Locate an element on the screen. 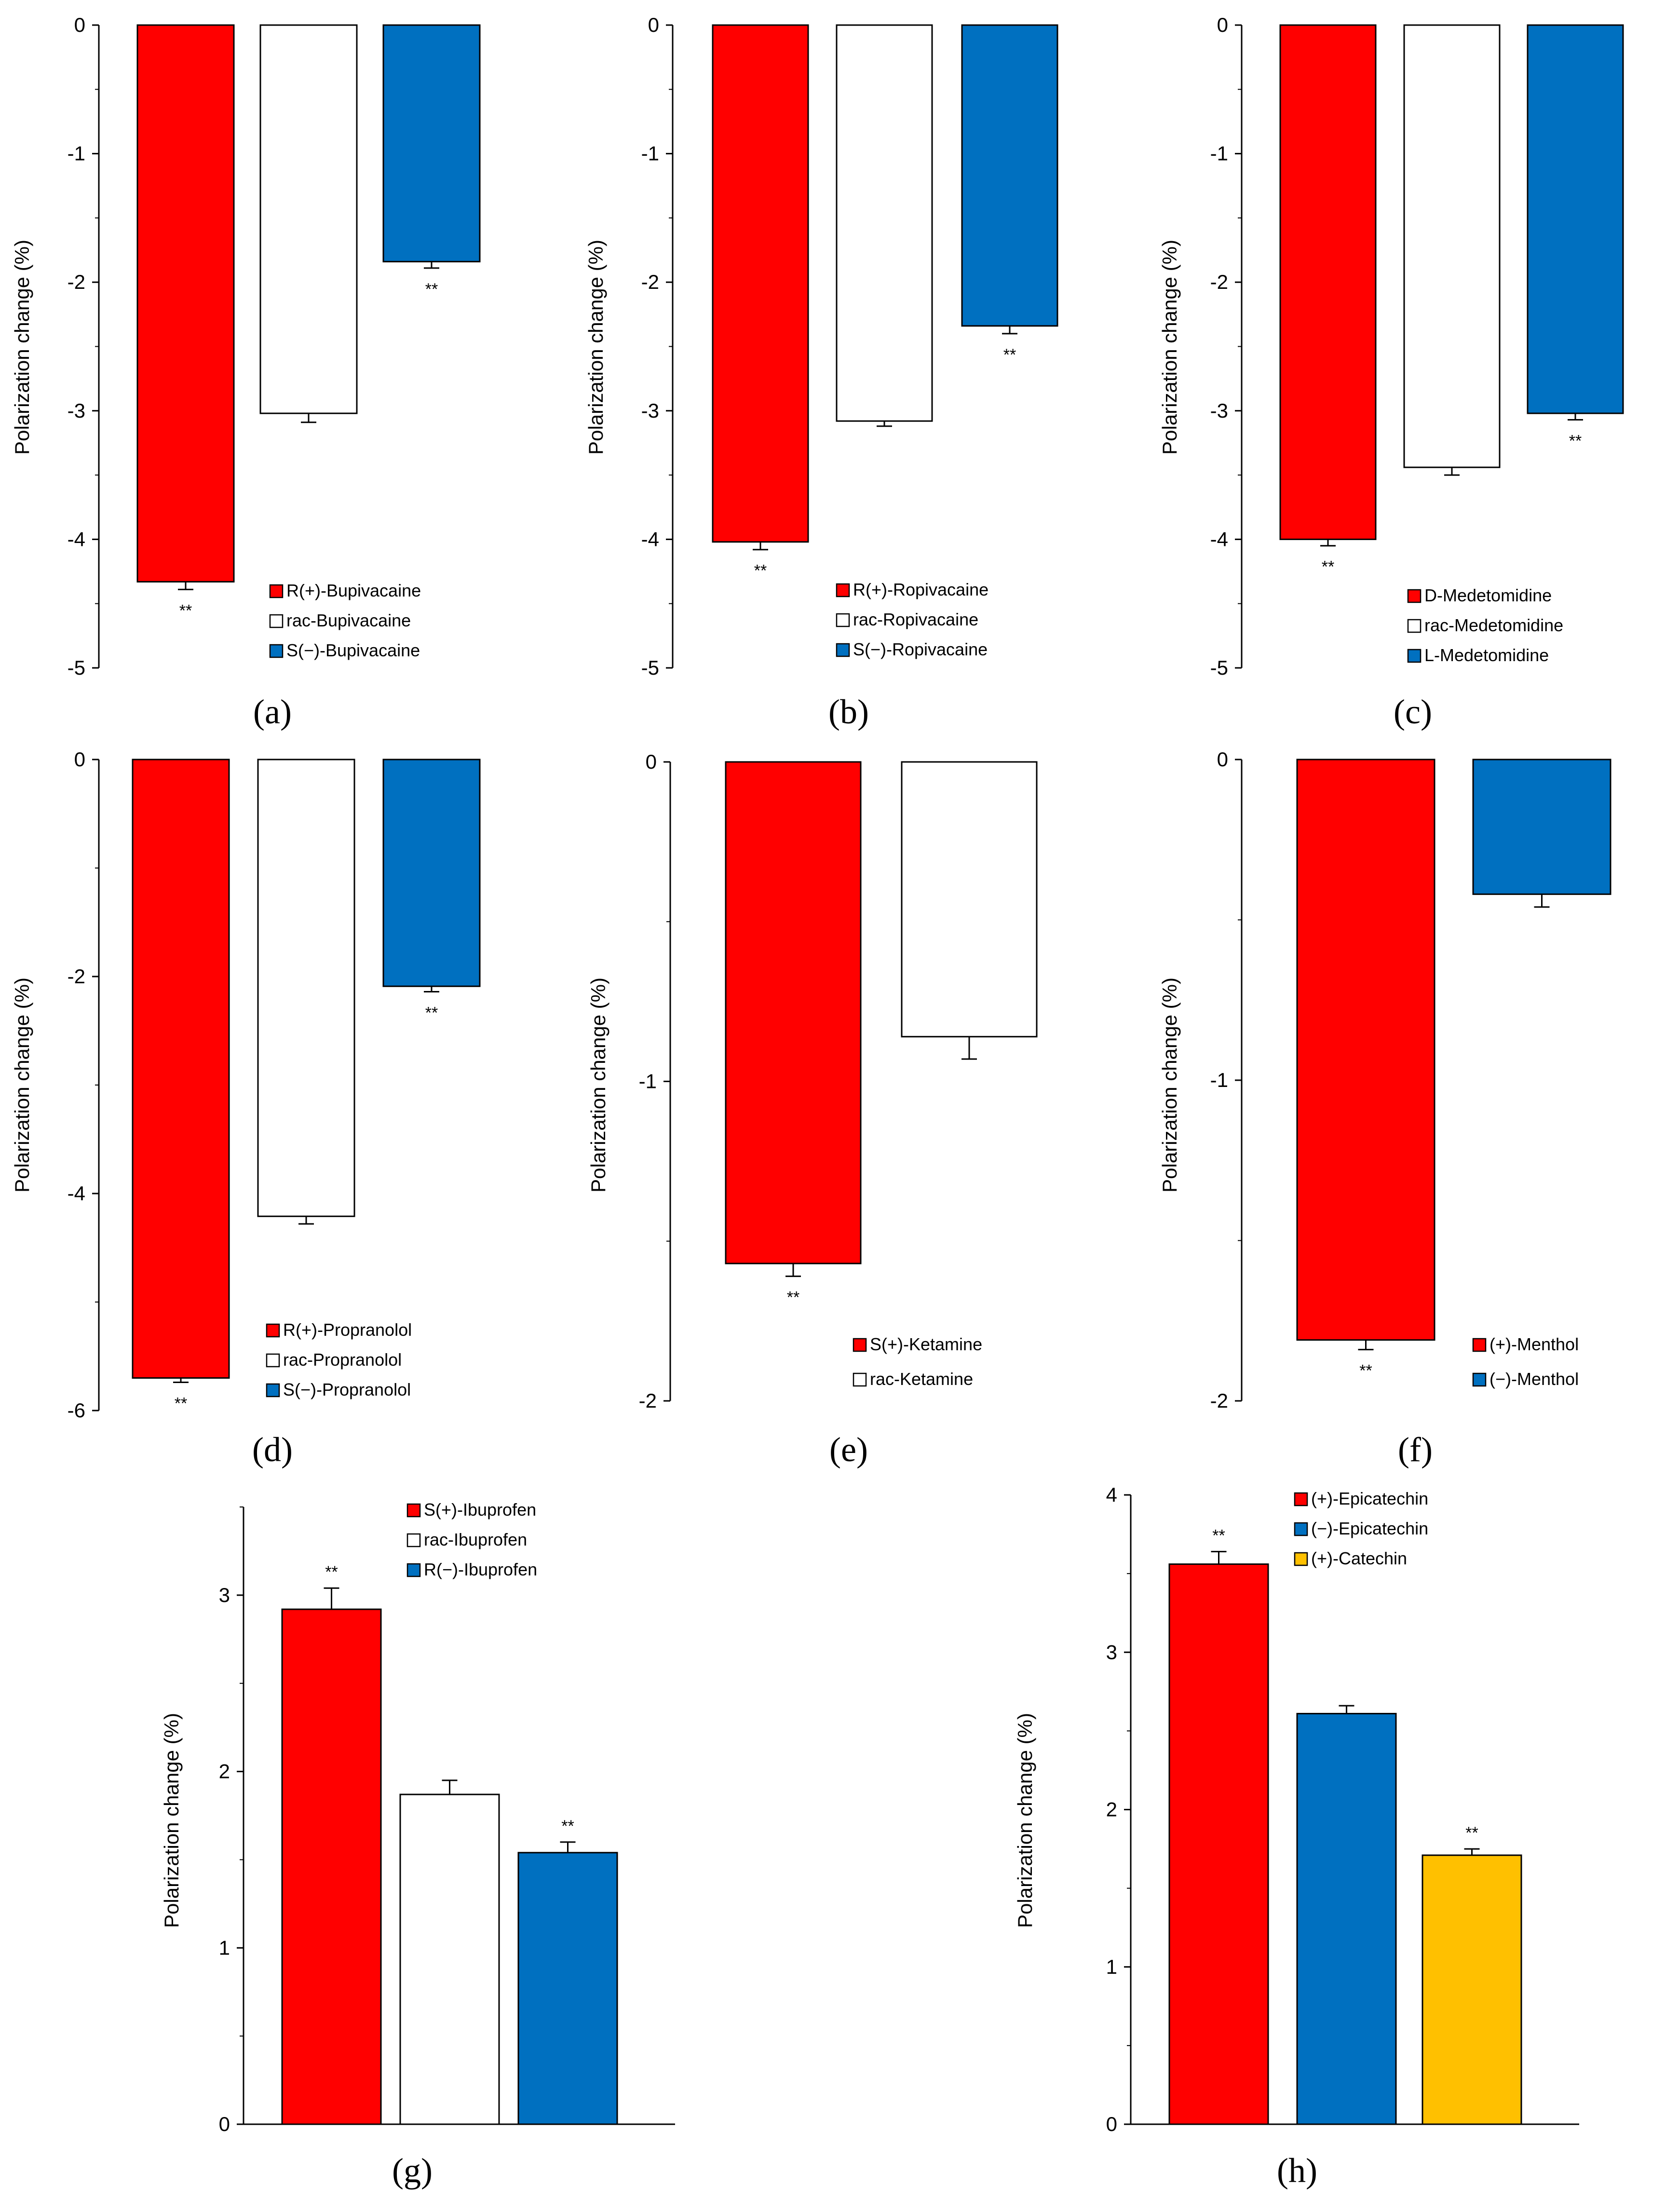  legend-label: R(+)-Propranolol is located at coordinates (347, 1330).